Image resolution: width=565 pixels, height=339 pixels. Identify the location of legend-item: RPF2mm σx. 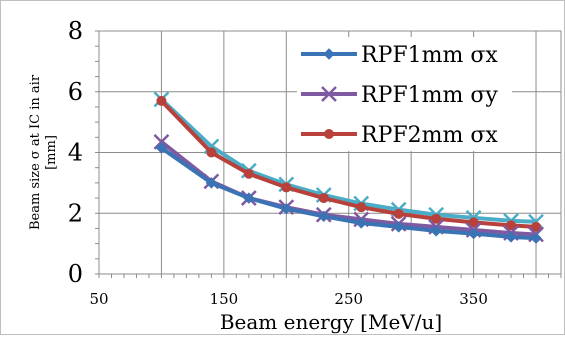
(399, 135).